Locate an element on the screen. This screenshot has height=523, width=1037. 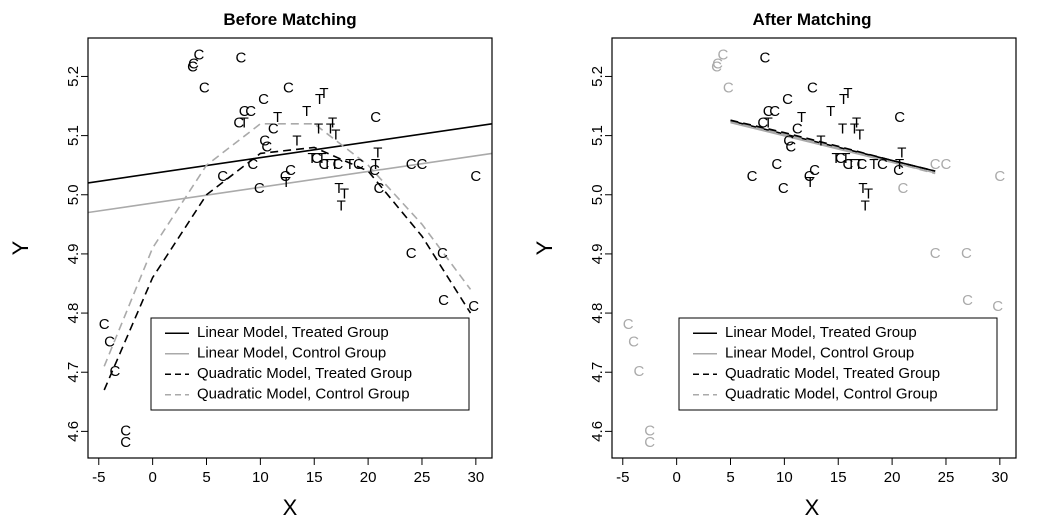
x-tick-label: 15 is located at coordinates (314, 477).